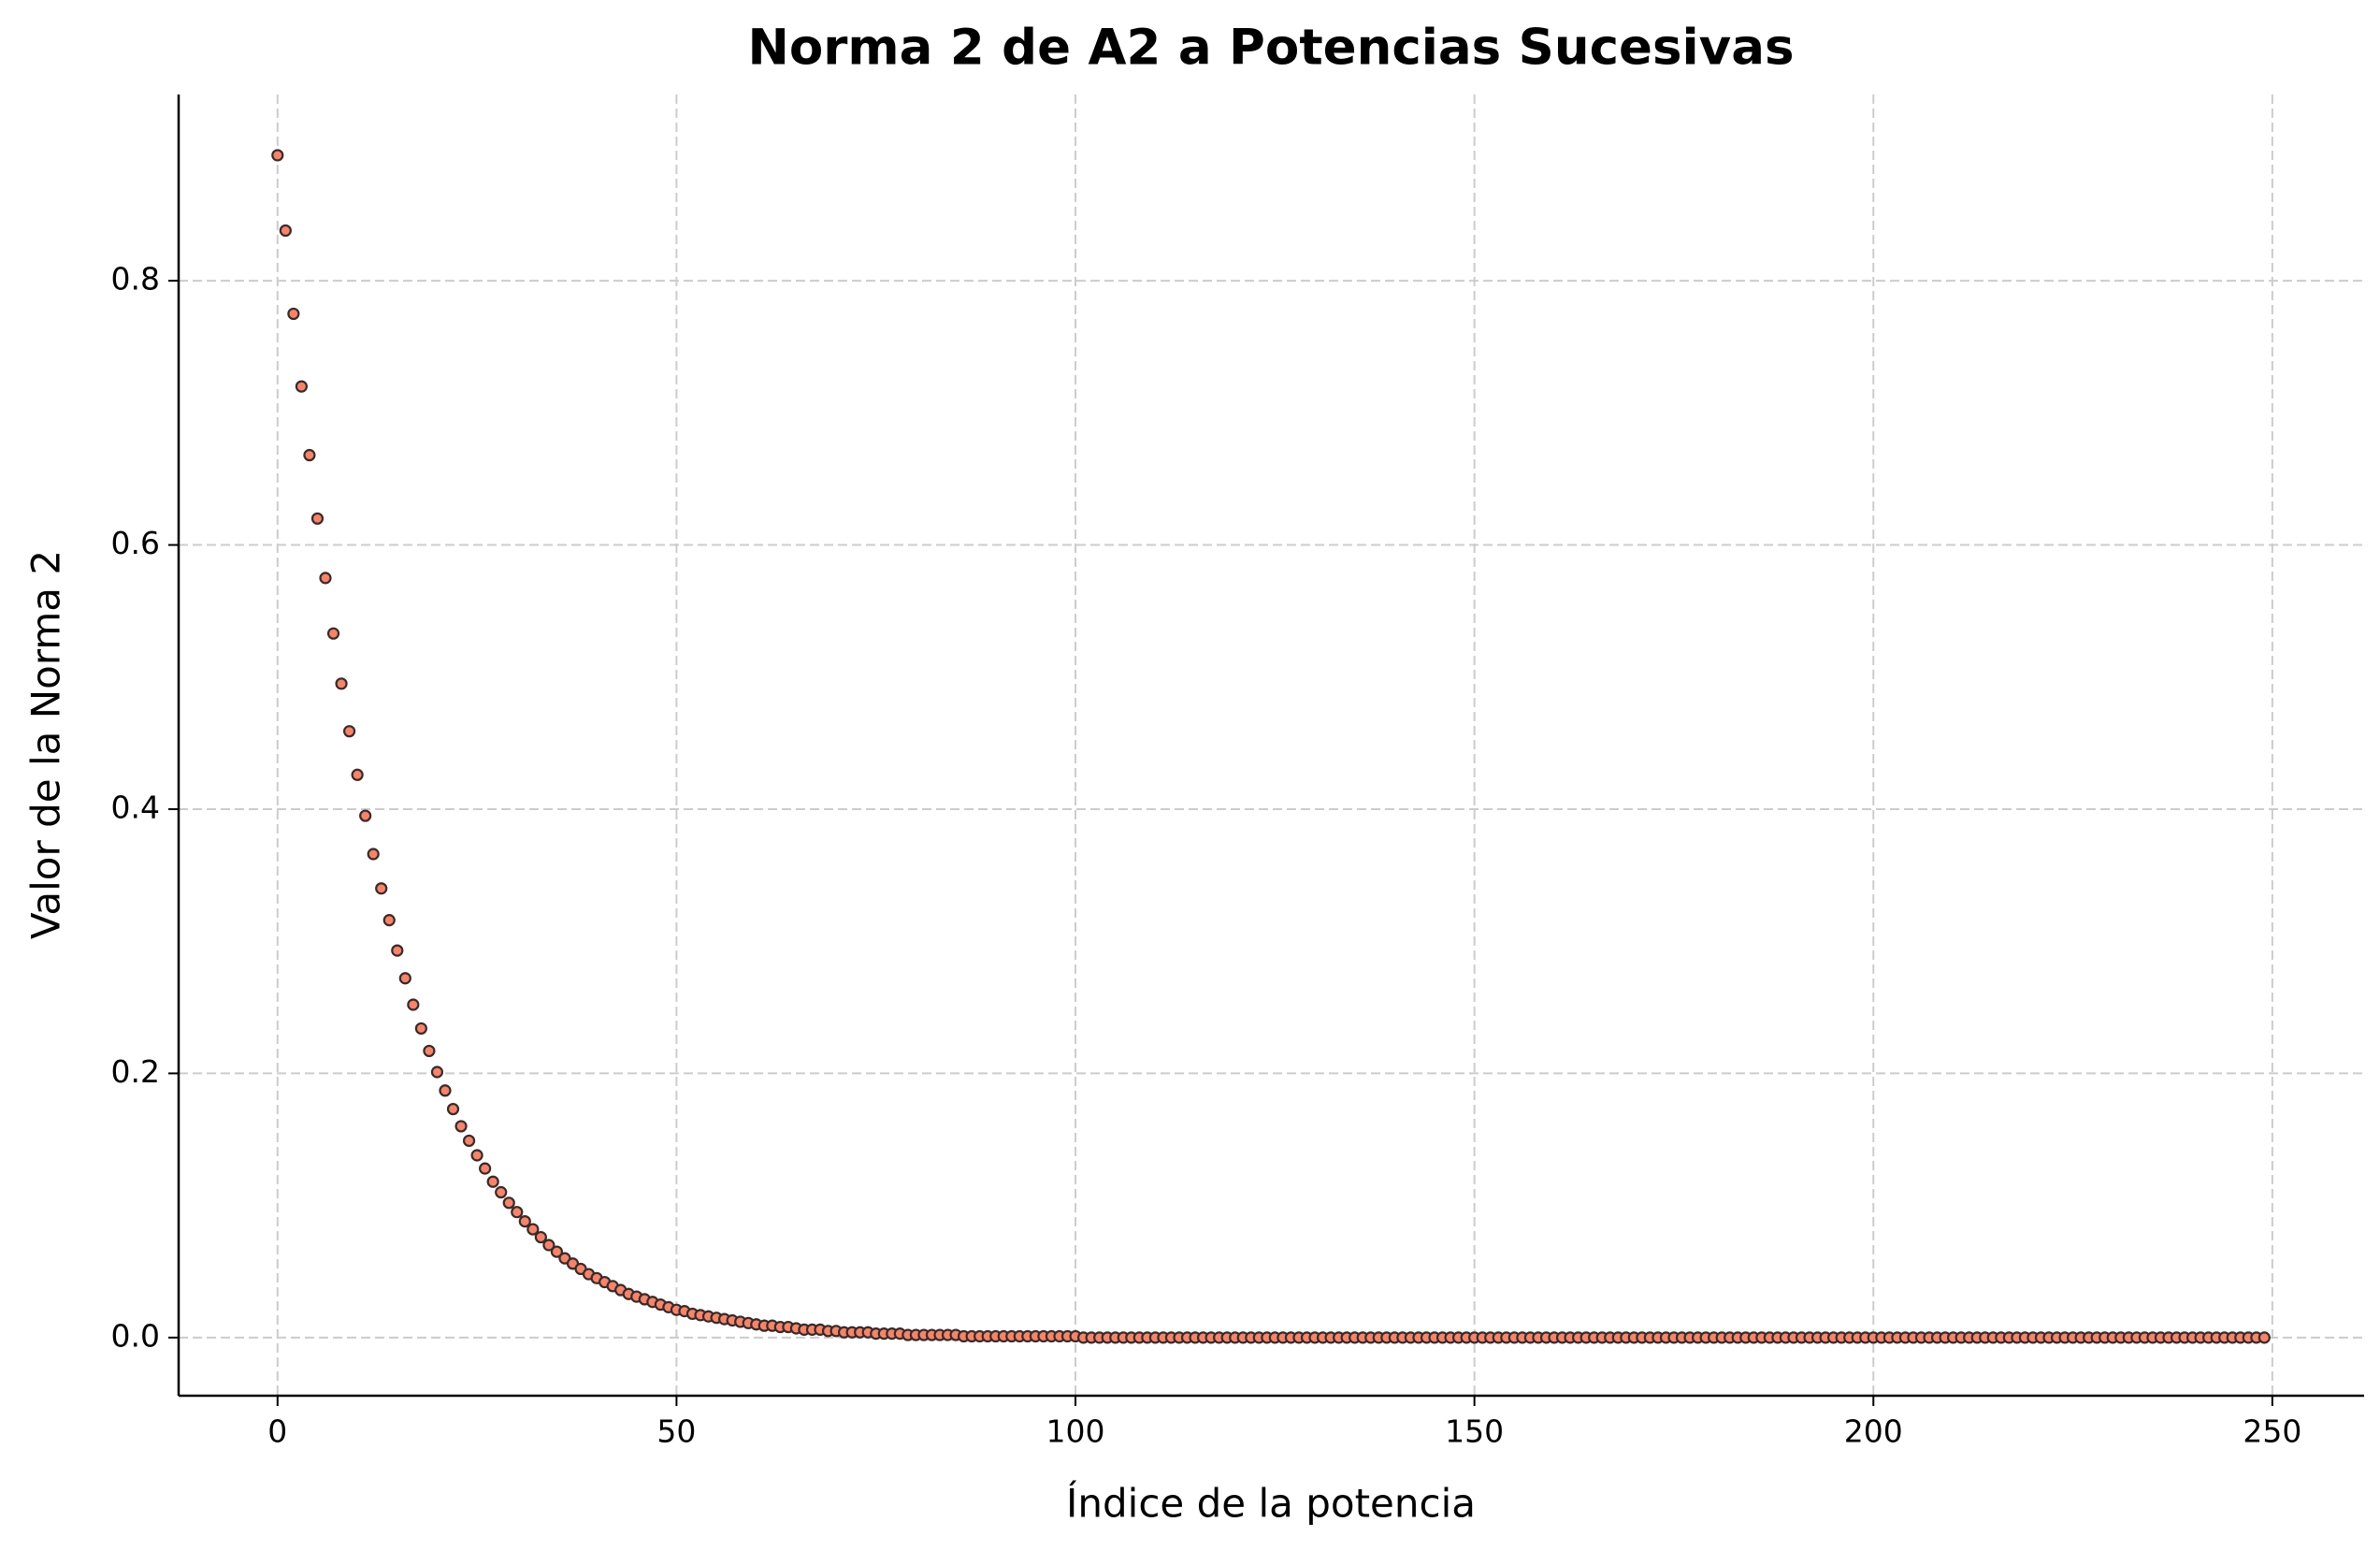  Describe the element at coordinates (135, 279) in the screenshot. I see `y-tick-label: 0.8` at that location.